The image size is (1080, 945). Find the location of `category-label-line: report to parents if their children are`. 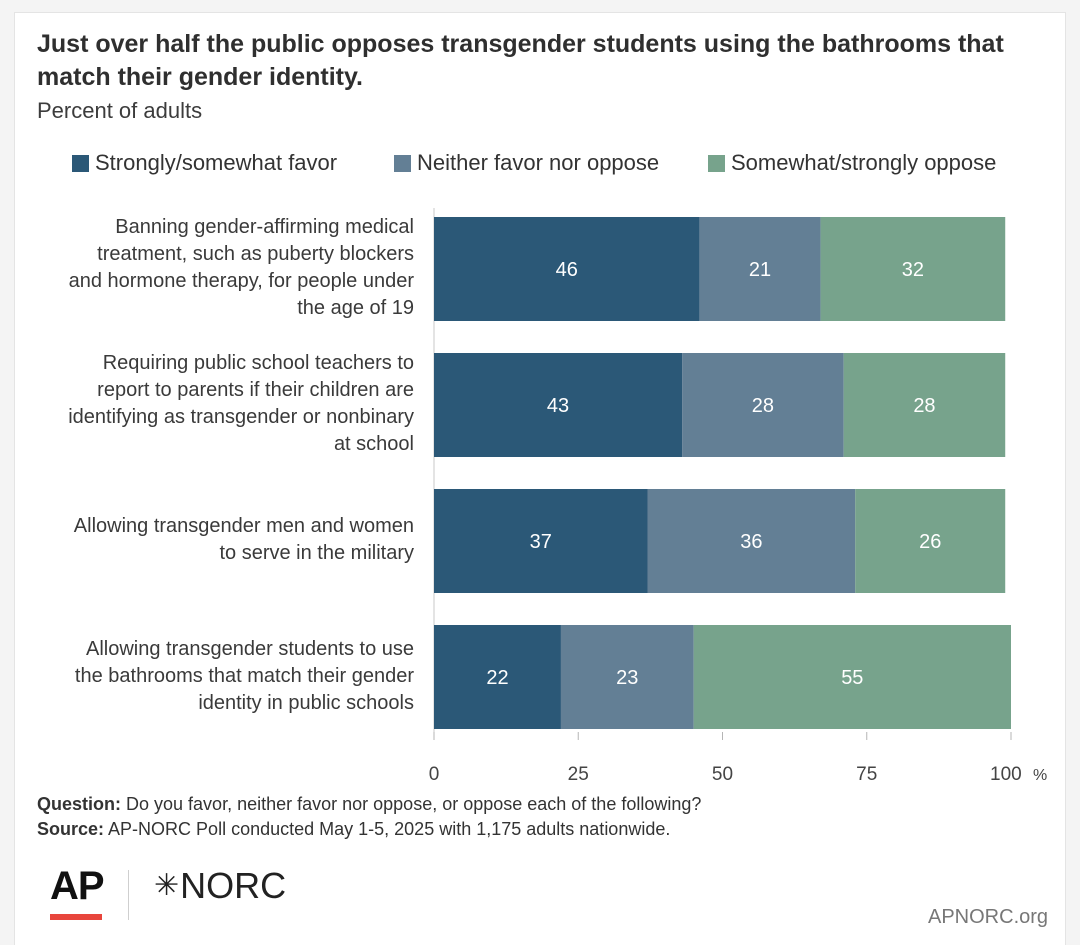

category-label-line: report to parents if their children are is located at coordinates (255, 390).